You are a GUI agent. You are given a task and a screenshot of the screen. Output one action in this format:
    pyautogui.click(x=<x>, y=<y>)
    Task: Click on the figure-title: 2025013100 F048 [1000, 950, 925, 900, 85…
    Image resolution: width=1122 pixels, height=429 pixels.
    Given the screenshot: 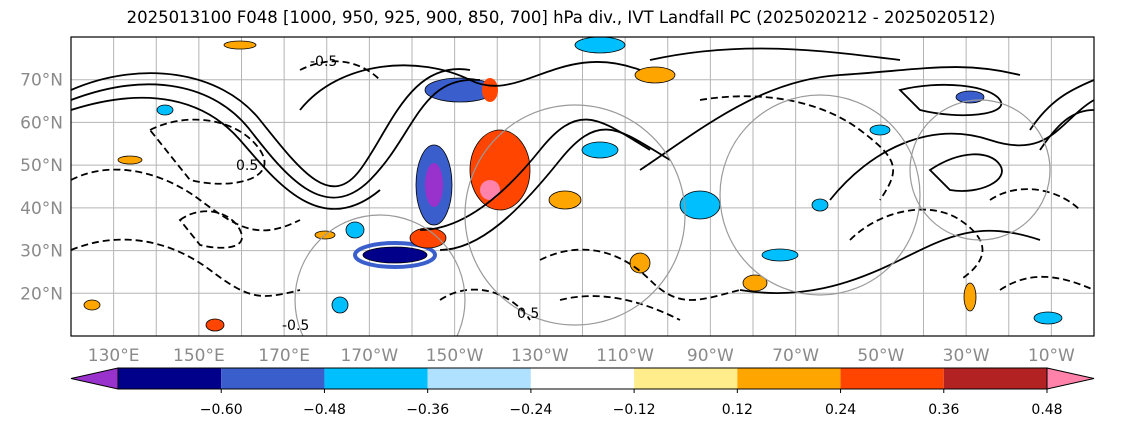 What is the action you would take?
    pyautogui.click(x=561, y=17)
    